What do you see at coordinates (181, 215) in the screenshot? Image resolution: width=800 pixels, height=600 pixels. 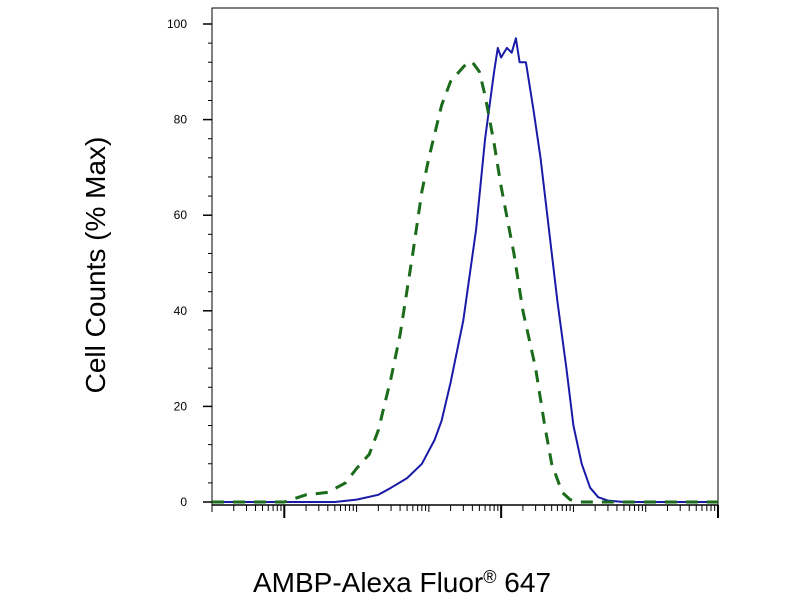 I see `y-tick-label: 60` at bounding box center [181, 215].